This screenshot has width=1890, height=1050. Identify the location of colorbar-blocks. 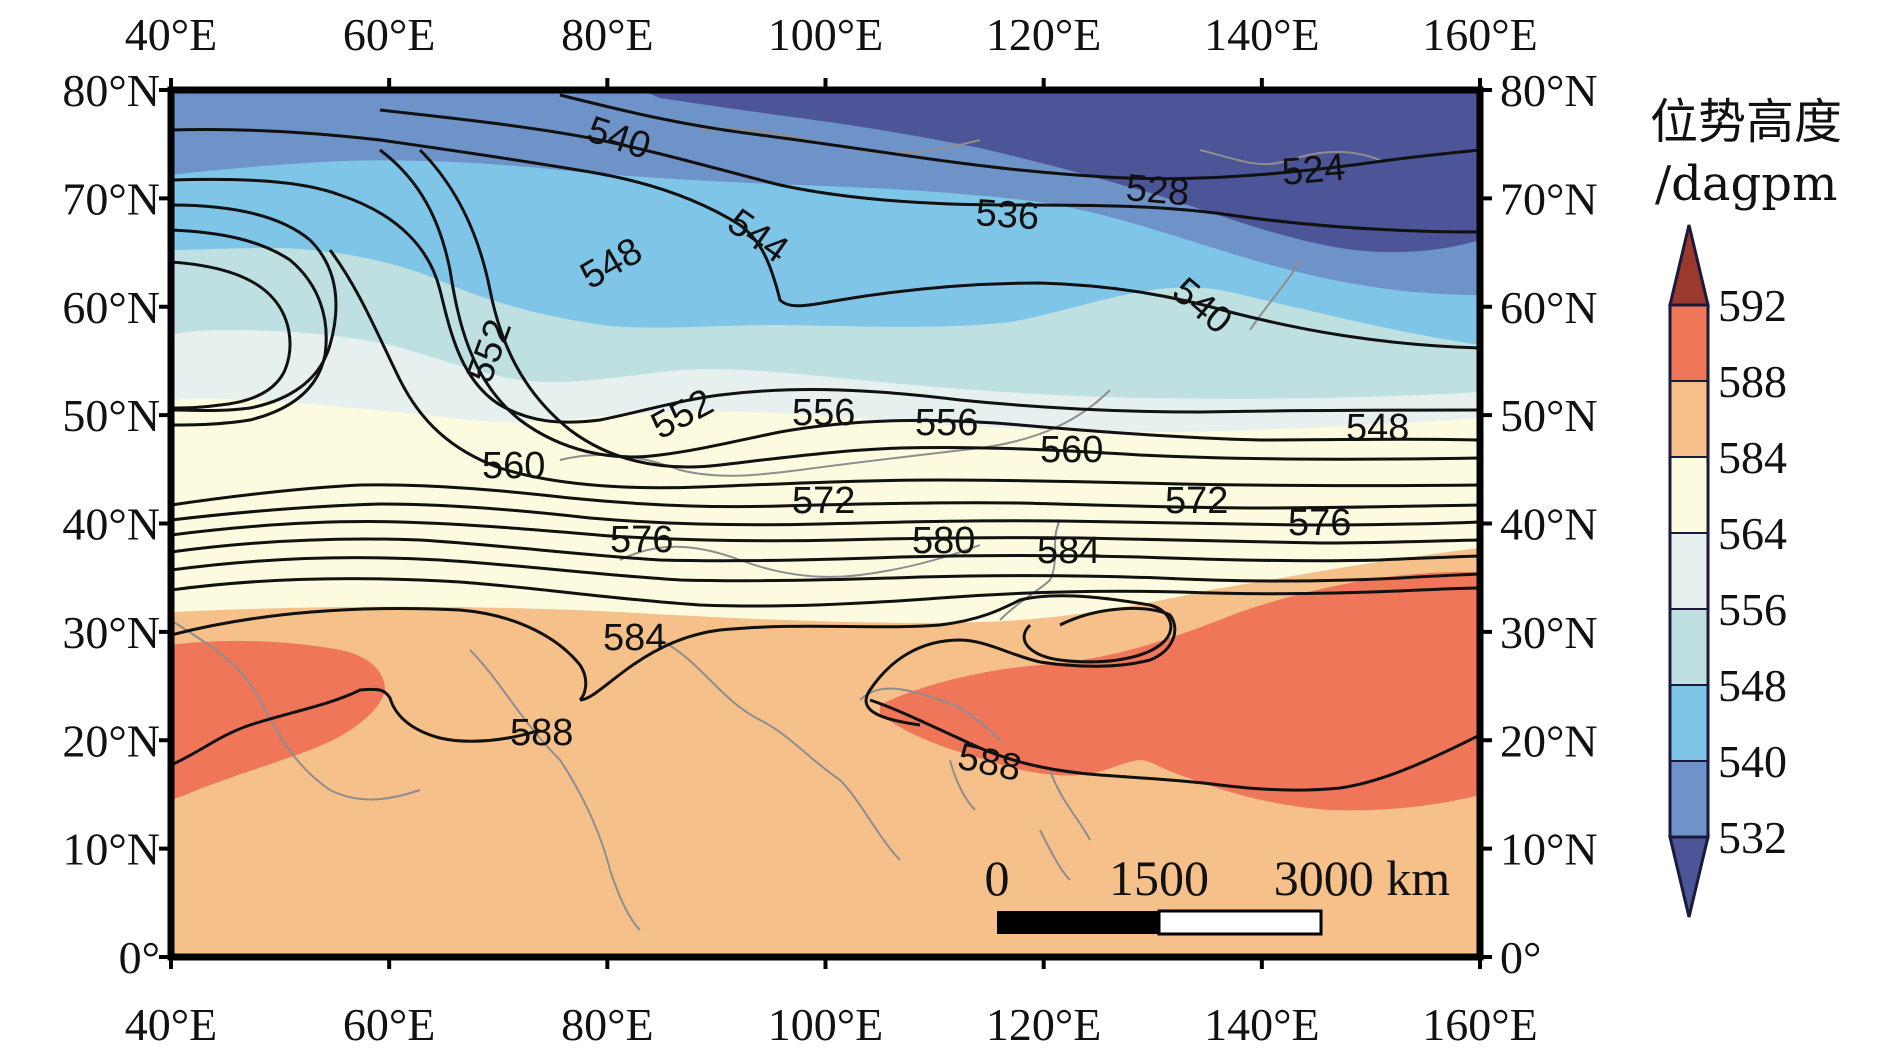
(1689, 571).